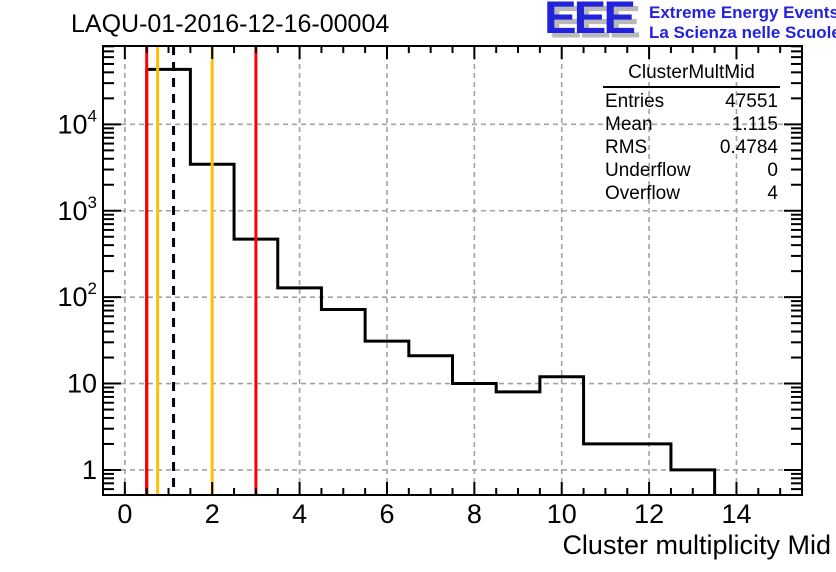 The width and height of the screenshot is (836, 572). I want to click on y-axis-label: 10⁴, so click(77, 122).